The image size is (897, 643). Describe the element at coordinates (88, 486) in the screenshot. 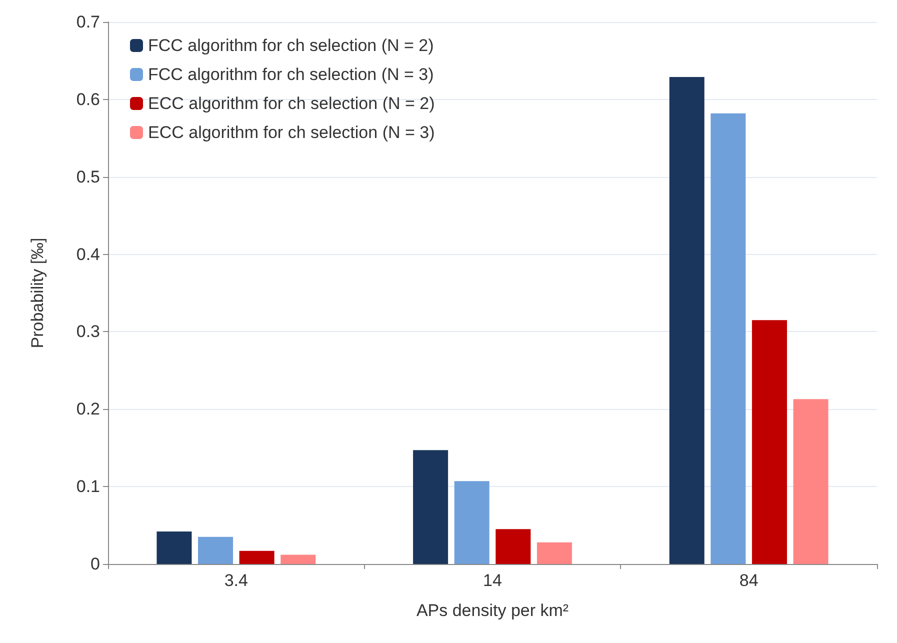

I see `y-tick-label: 0.1` at that location.